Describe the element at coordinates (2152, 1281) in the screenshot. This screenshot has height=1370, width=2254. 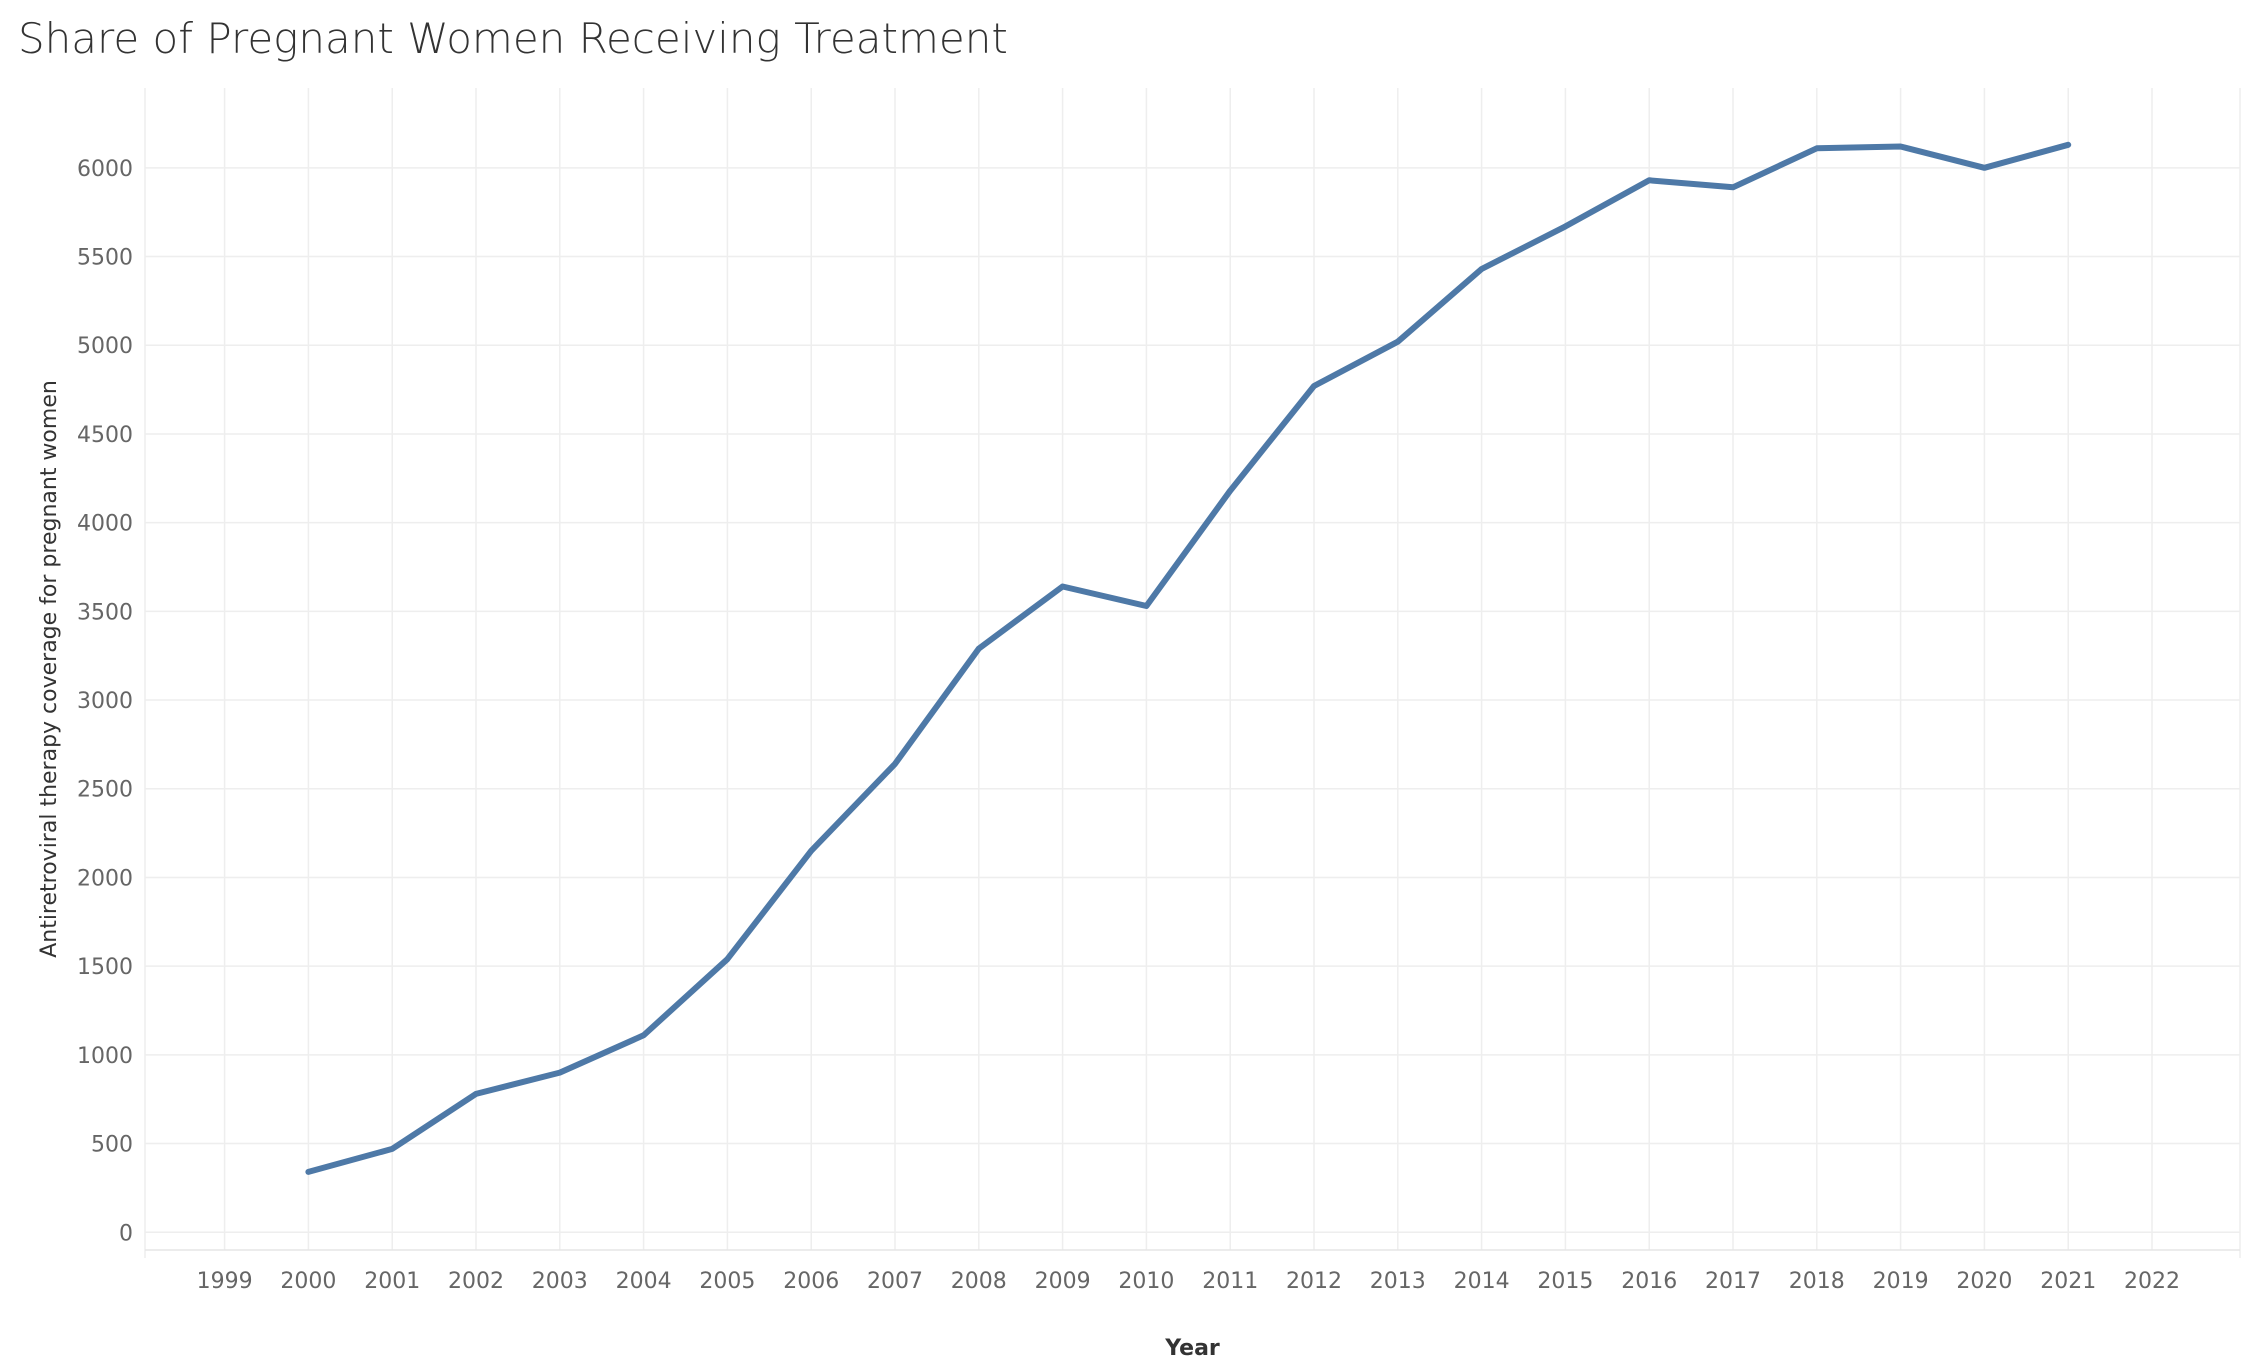
I see `x-tick-label: 2022` at that location.